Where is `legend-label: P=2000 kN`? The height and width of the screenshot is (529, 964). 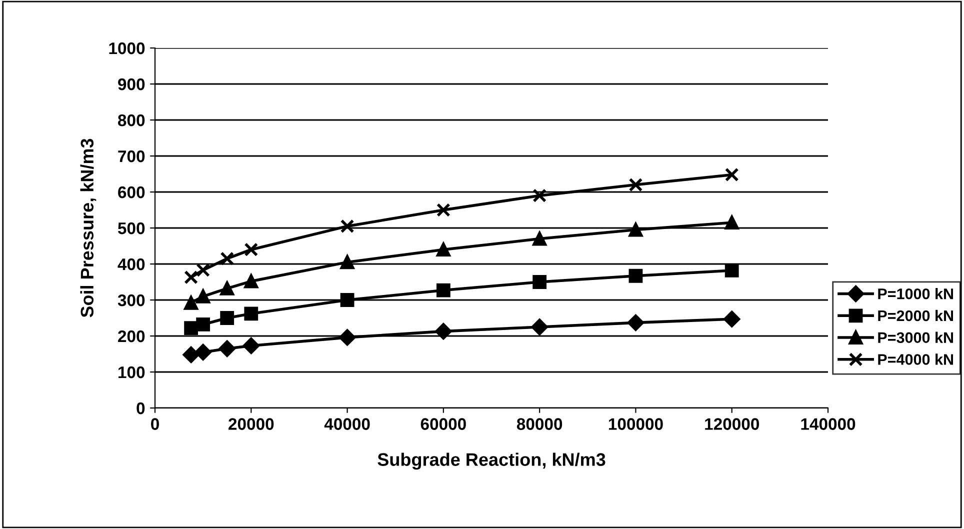 legend-label: P=2000 kN is located at coordinates (916, 316).